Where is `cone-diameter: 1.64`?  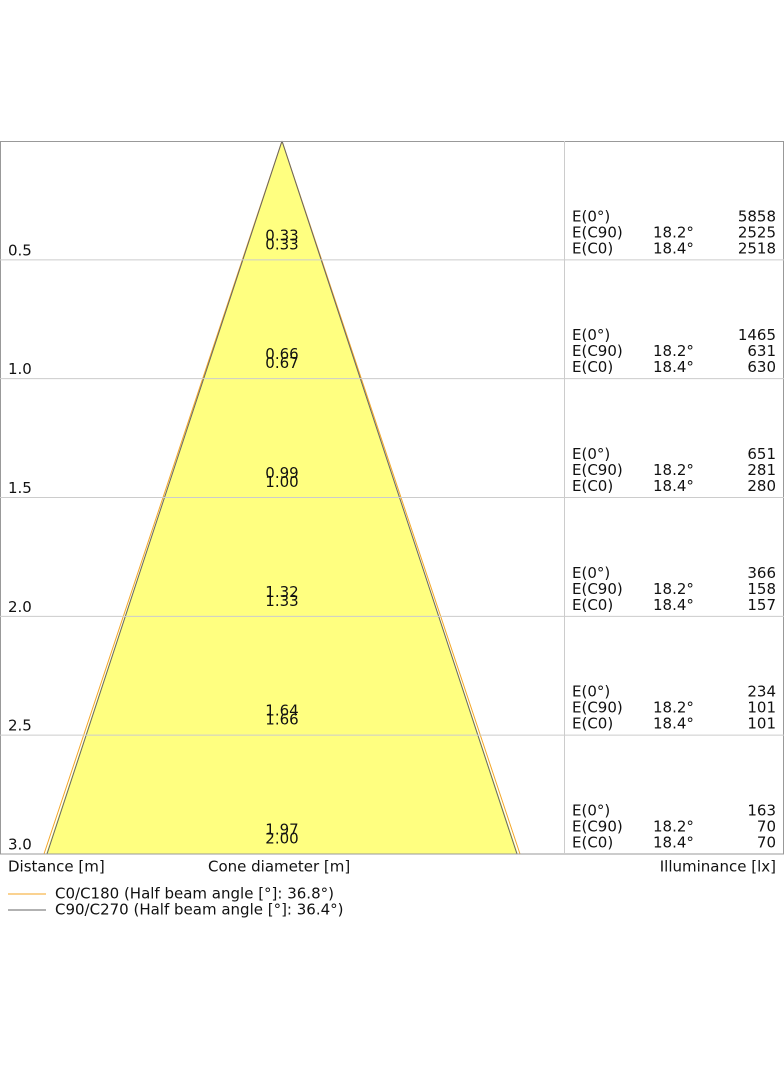 cone-diameter: 1.64 is located at coordinates (281, 711).